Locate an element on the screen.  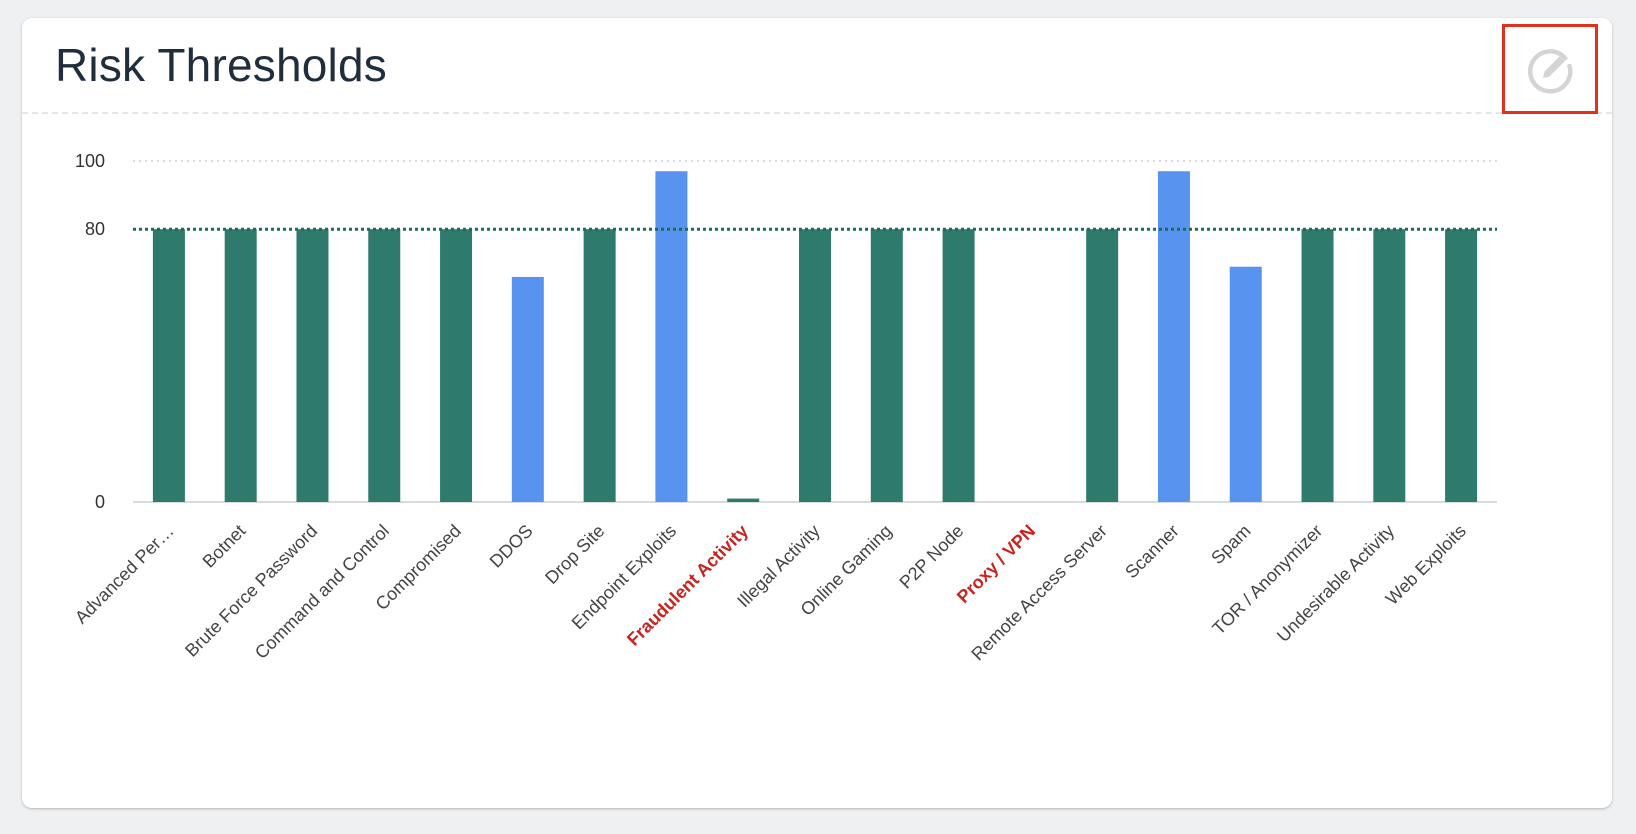
y-tick-label: 80 is located at coordinates (95, 229).